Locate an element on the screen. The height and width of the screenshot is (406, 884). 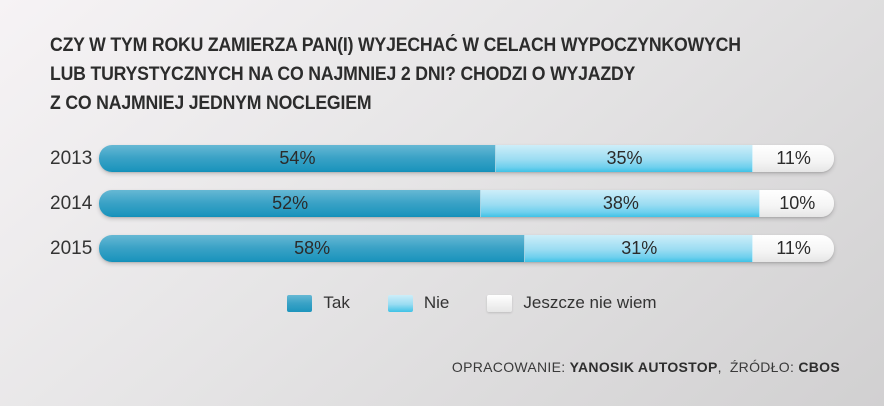
legend-item-jeszcze-nie-wiem: Jeszcze nie wiem is located at coordinates (572, 303).